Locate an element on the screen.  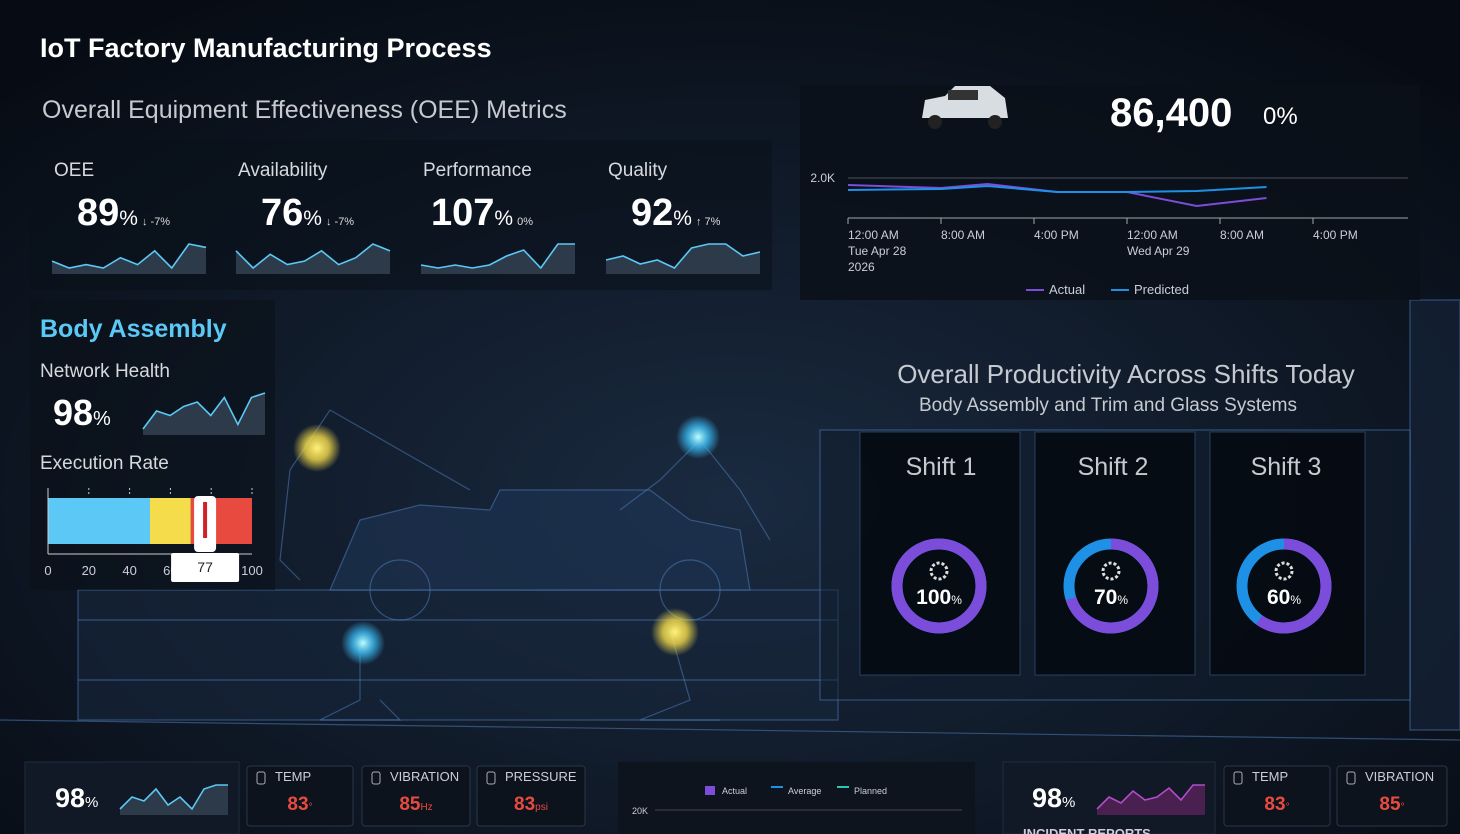
section-subtitle: Body Assembly and Trim and Glass Systems is located at coordinates (1108, 405).